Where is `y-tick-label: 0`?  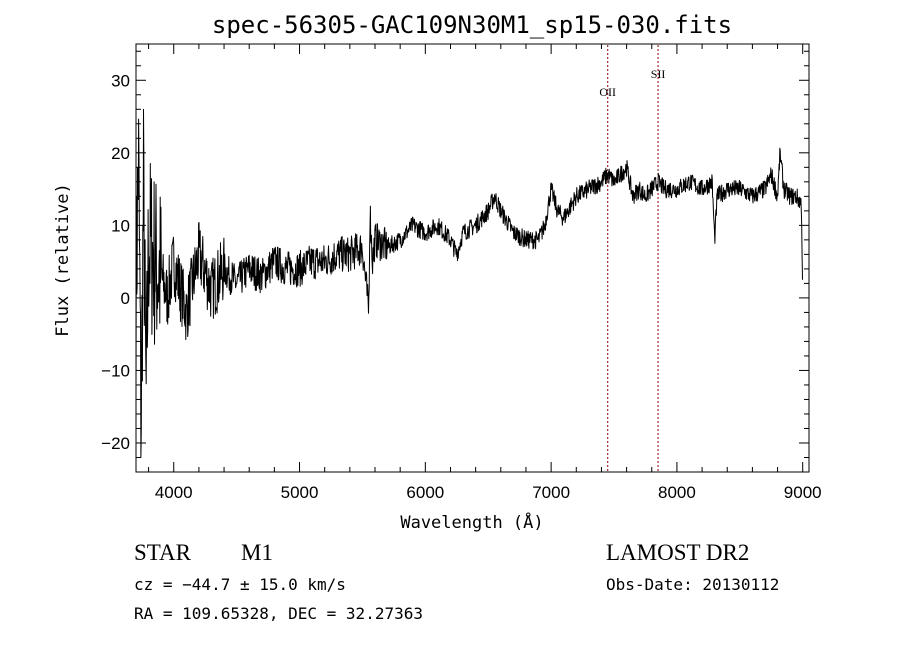
y-tick-label: 0 is located at coordinates (125, 298).